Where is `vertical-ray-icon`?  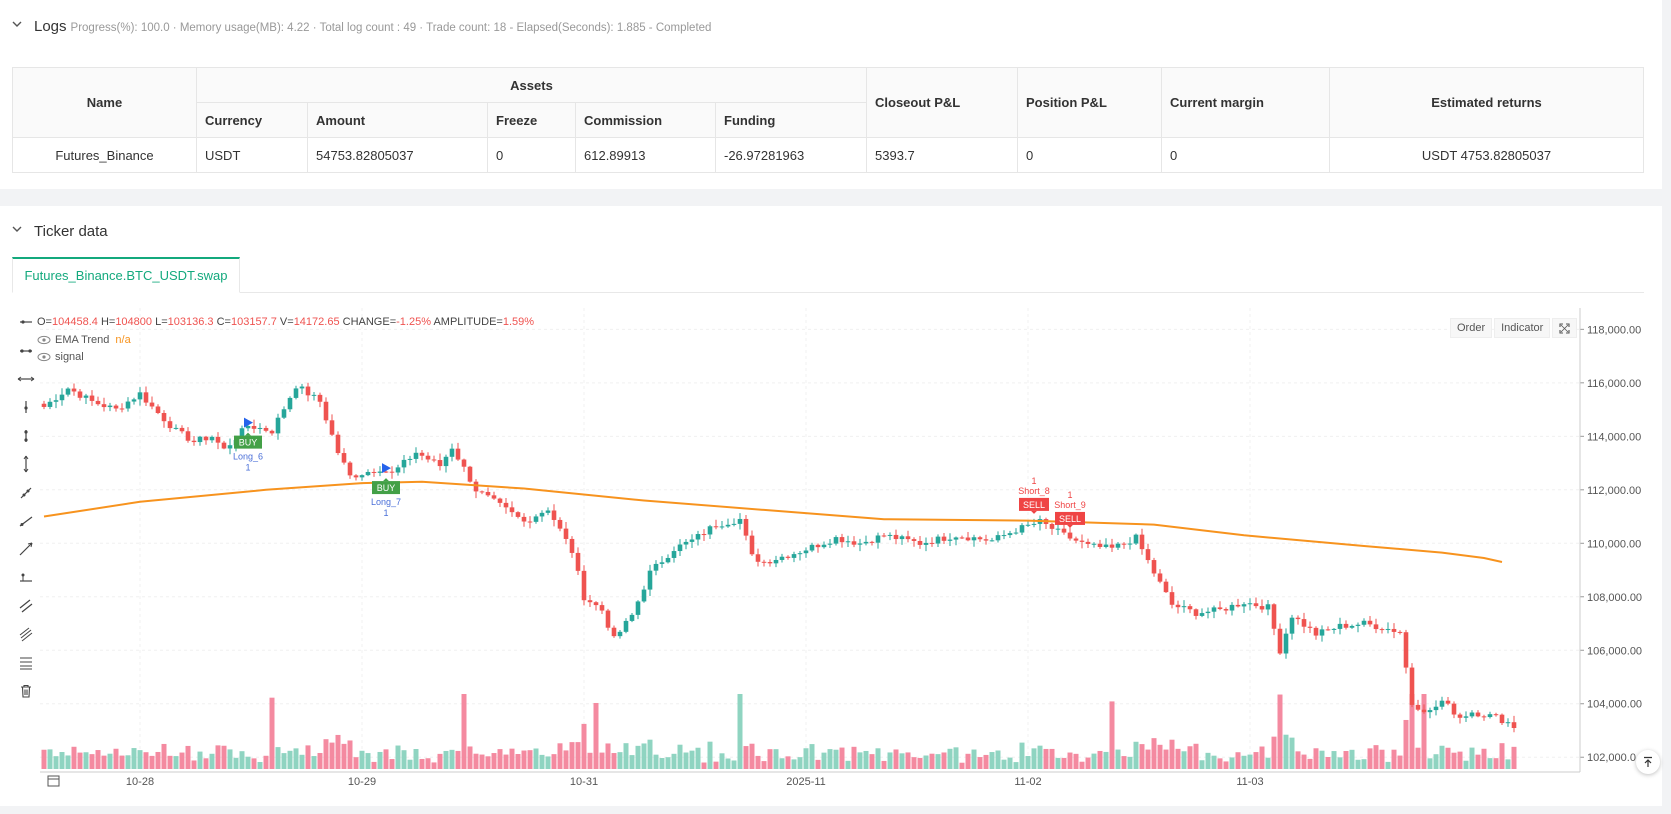
vertical-ray-icon is located at coordinates (26, 407).